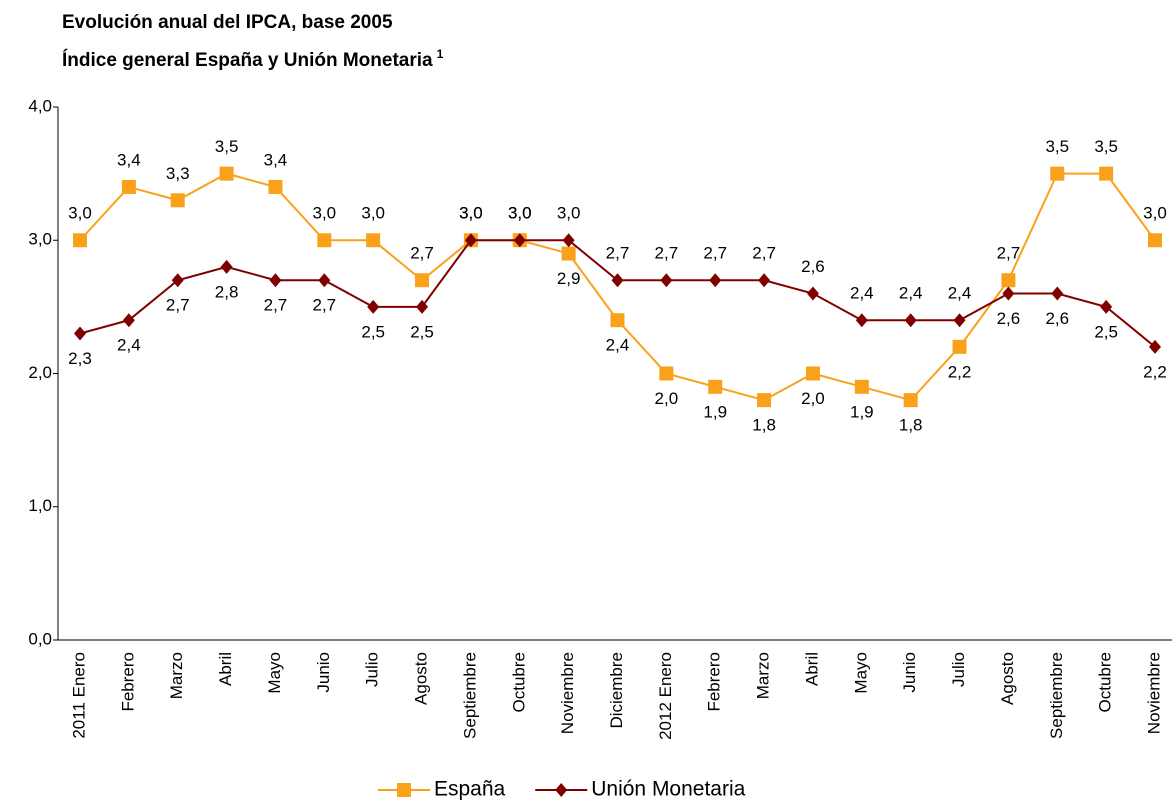  I want to click on legend-label: Unión Monetaria, so click(668, 789).